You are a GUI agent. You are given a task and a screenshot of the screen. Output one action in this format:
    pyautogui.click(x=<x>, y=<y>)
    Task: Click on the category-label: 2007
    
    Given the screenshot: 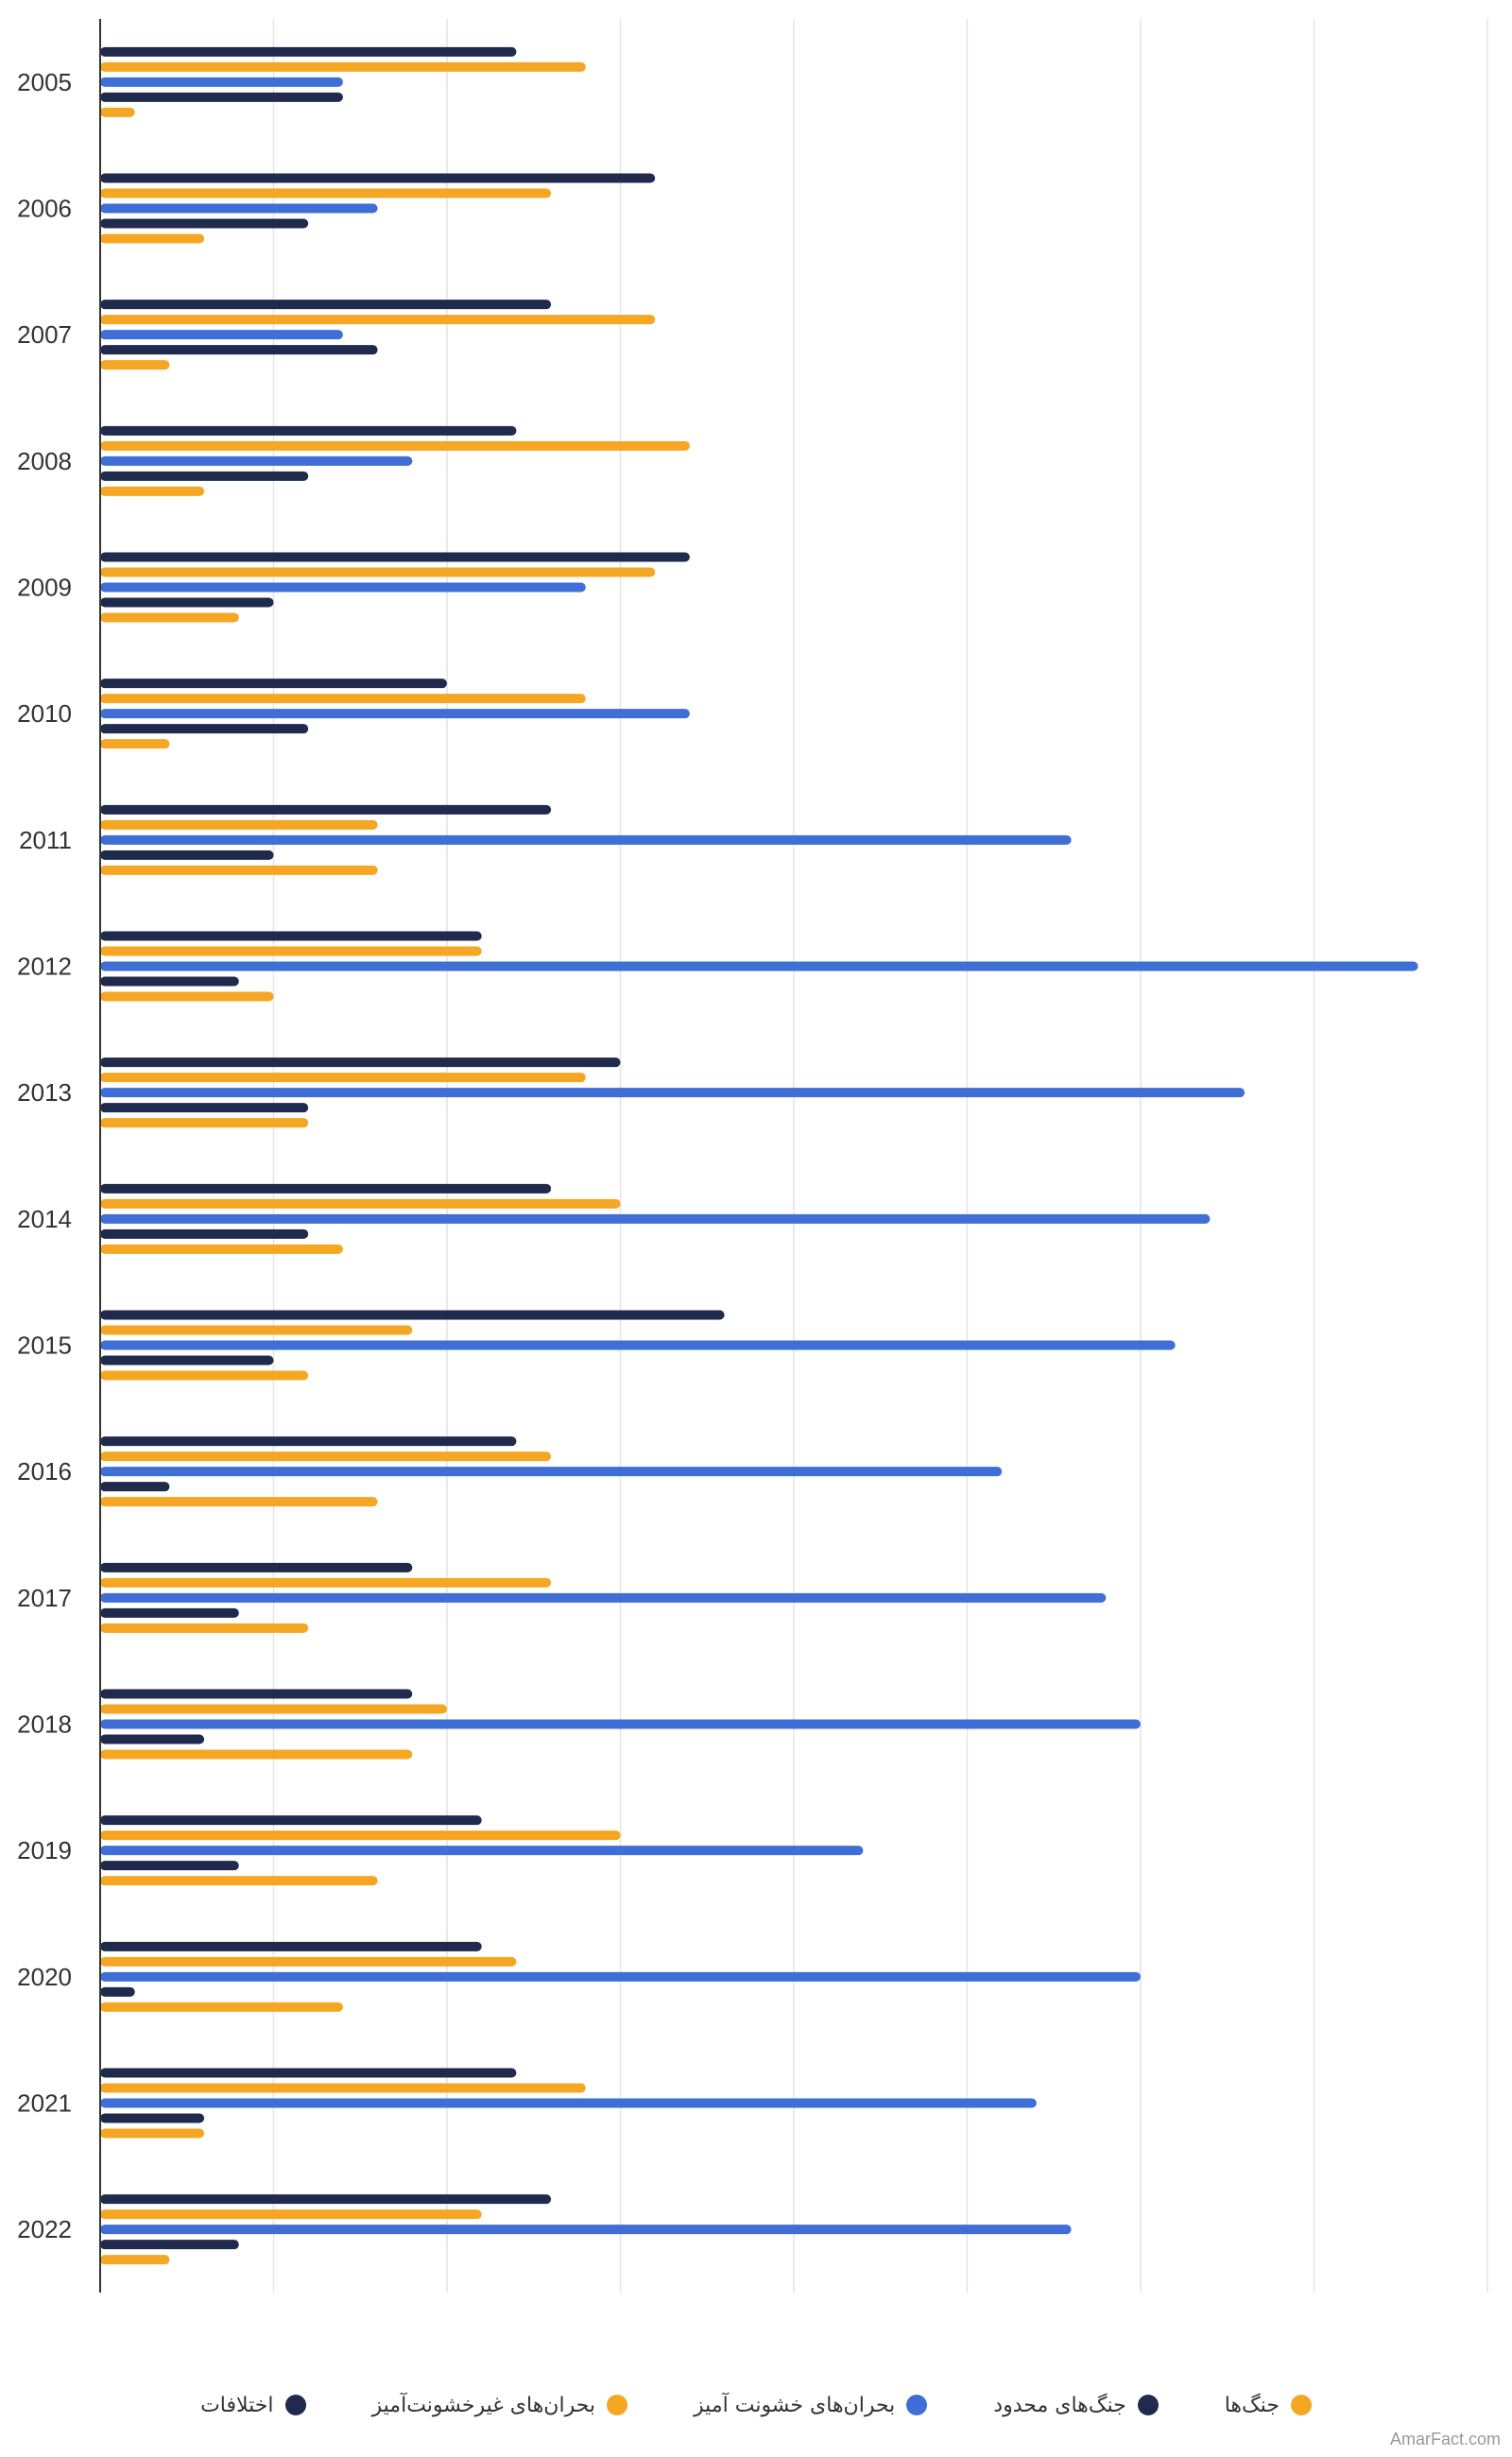 What is the action you would take?
    pyautogui.click(x=44, y=334)
    